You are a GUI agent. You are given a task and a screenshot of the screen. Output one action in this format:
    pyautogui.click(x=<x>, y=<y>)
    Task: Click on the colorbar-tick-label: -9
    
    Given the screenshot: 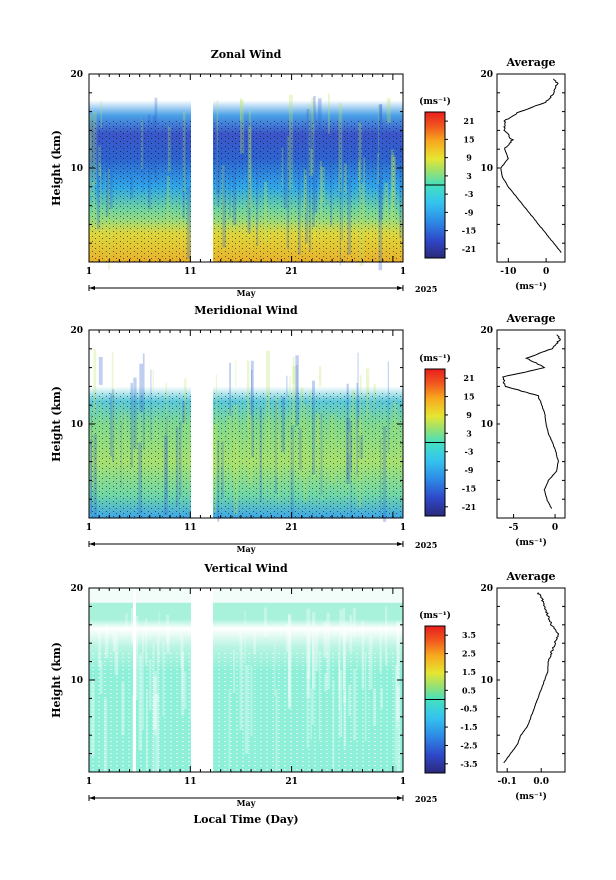 What is the action you would take?
    pyautogui.click(x=469, y=212)
    